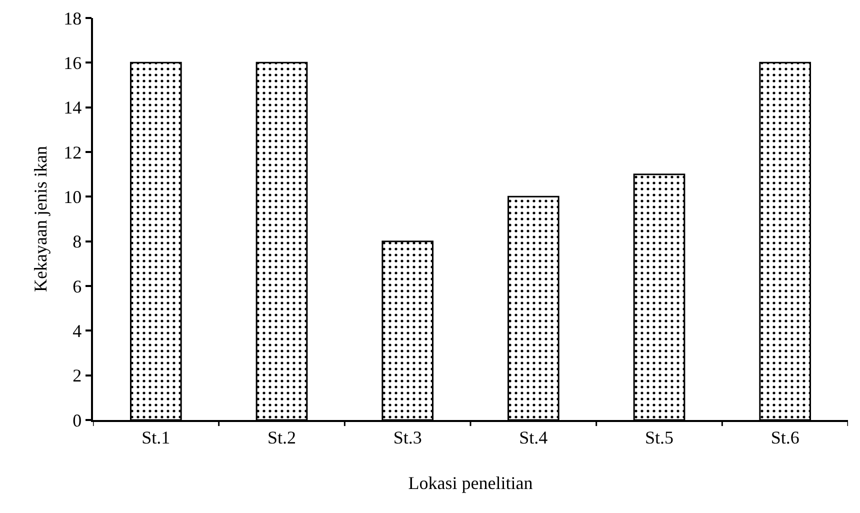  Describe the element at coordinates (785, 437) in the screenshot. I see `x-tick-label: St.6` at that location.